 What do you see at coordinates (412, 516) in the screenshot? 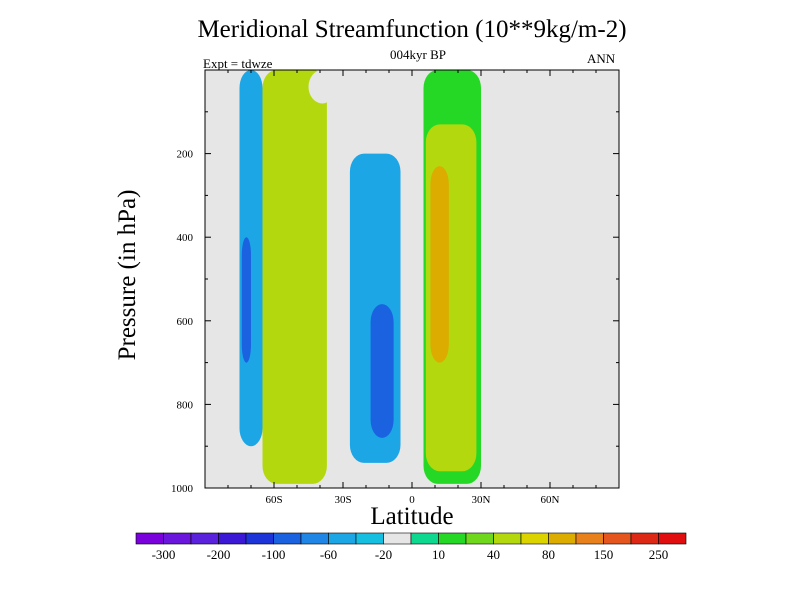
I see `x-axis-title: Latitude` at bounding box center [412, 516].